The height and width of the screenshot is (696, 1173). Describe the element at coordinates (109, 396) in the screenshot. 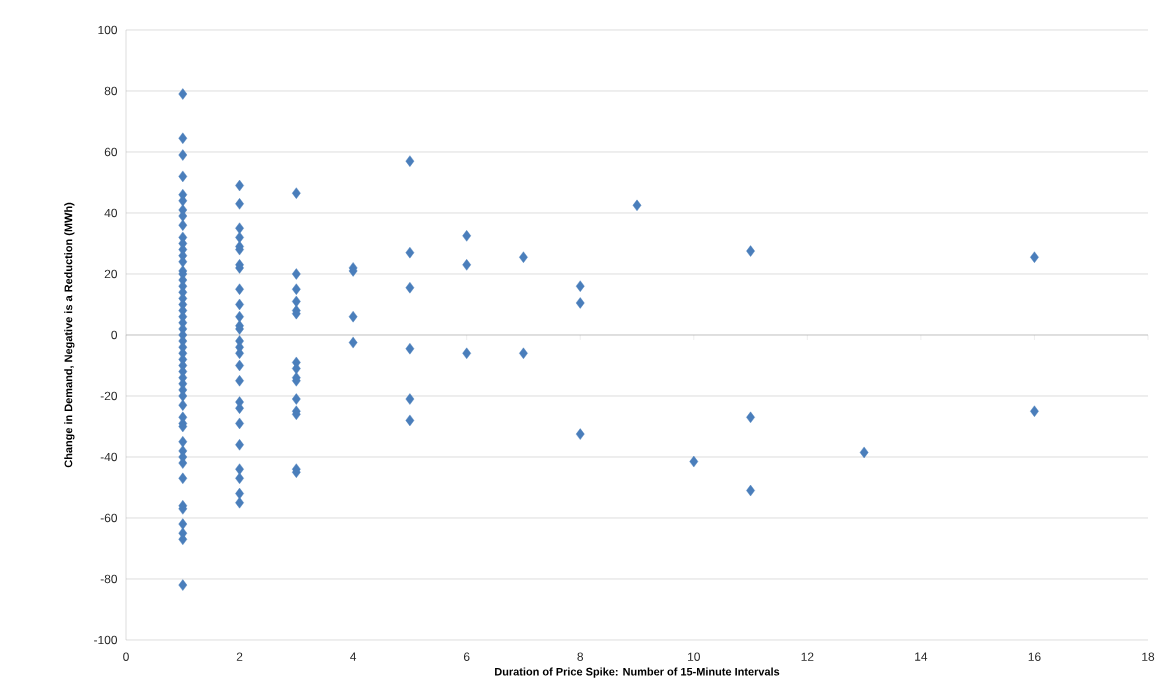

I see `y-tick-label: -20` at that location.